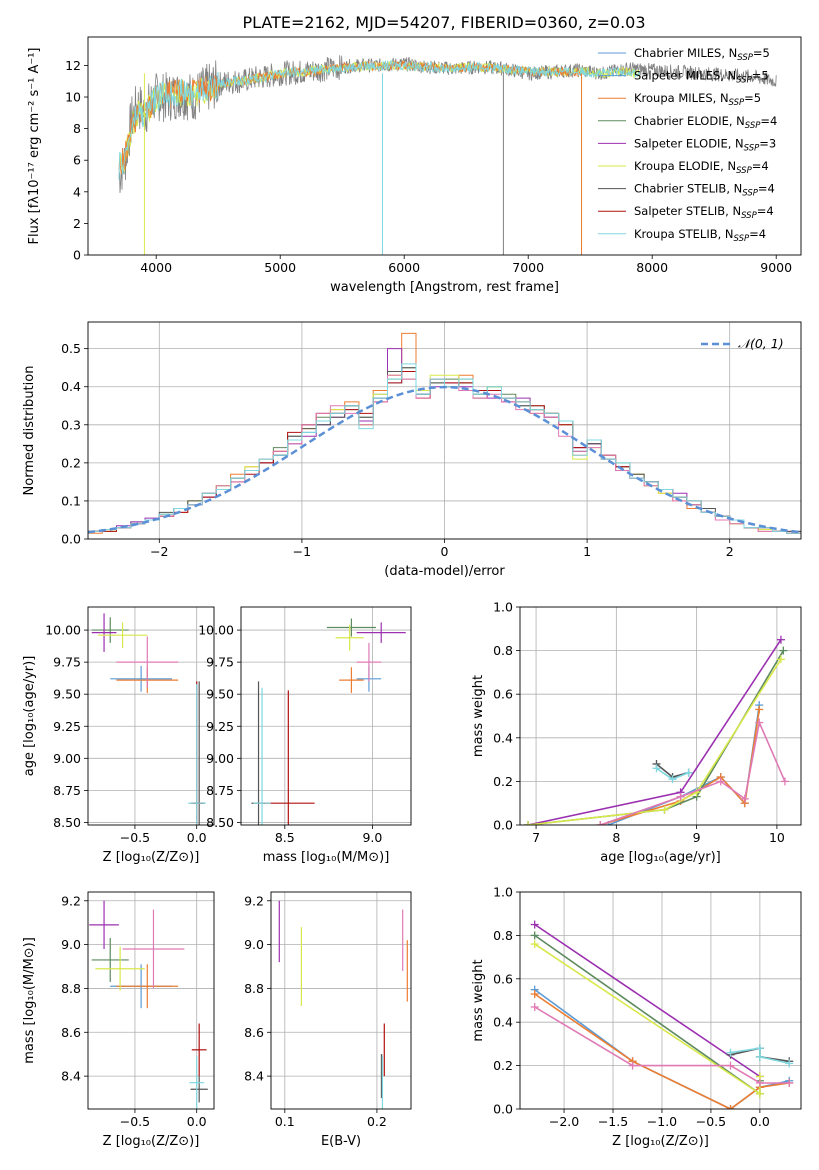 This screenshot has width=819, height=1170. Describe the element at coordinates (704, 190) in the screenshot. I see `legend-label: Chabrier STELIB, NSSP=4` at that location.